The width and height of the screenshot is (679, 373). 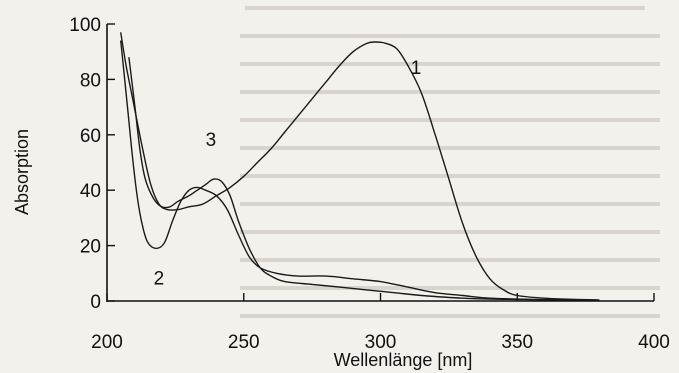 I want to click on curve-label-3: 3, so click(x=211, y=140).